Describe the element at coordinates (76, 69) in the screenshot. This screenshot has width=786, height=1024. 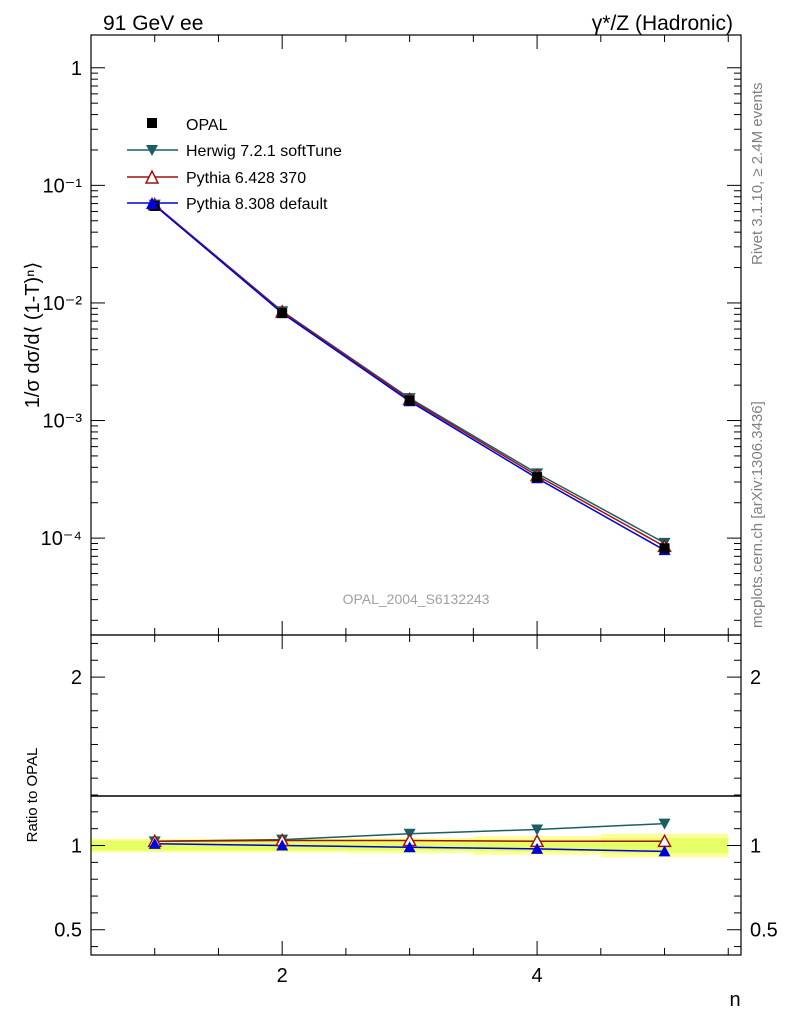
I see `main-y-tick-label: 1` at that location.